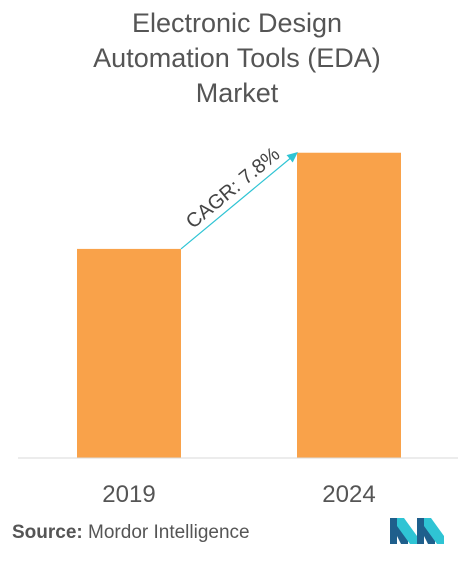 The image size is (474, 561). What do you see at coordinates (128, 494) in the screenshot?
I see `x-tick-label-2019: 2019` at bounding box center [128, 494].